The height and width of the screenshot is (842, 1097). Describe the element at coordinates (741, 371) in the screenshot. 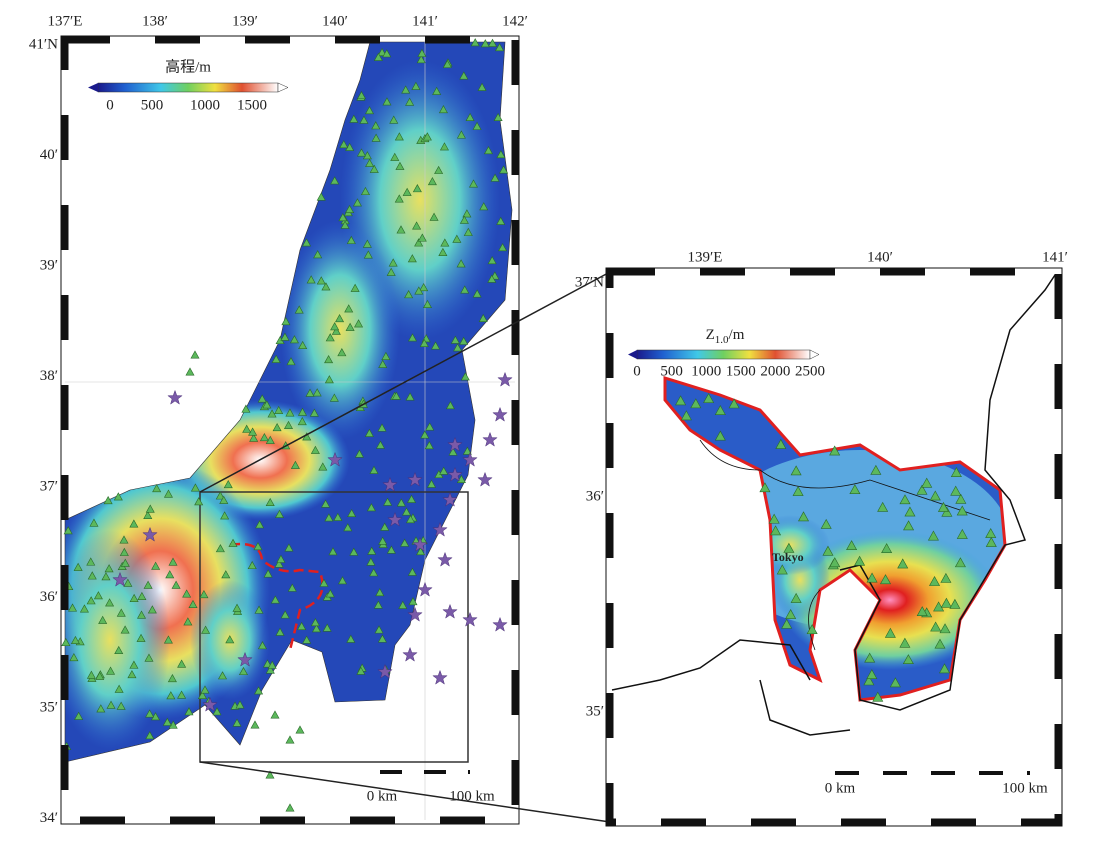

I see `colorbar-label: 1500` at that location.